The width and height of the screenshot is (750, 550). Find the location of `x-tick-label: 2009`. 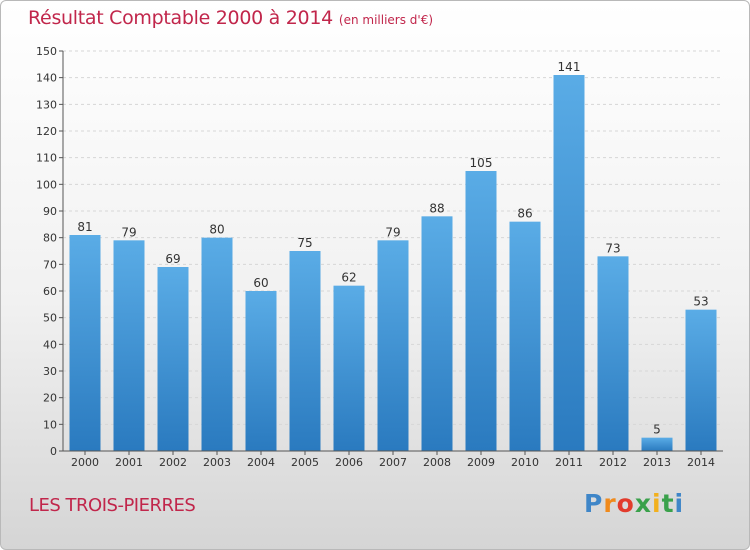

x-tick-label: 2009 is located at coordinates (481, 462).